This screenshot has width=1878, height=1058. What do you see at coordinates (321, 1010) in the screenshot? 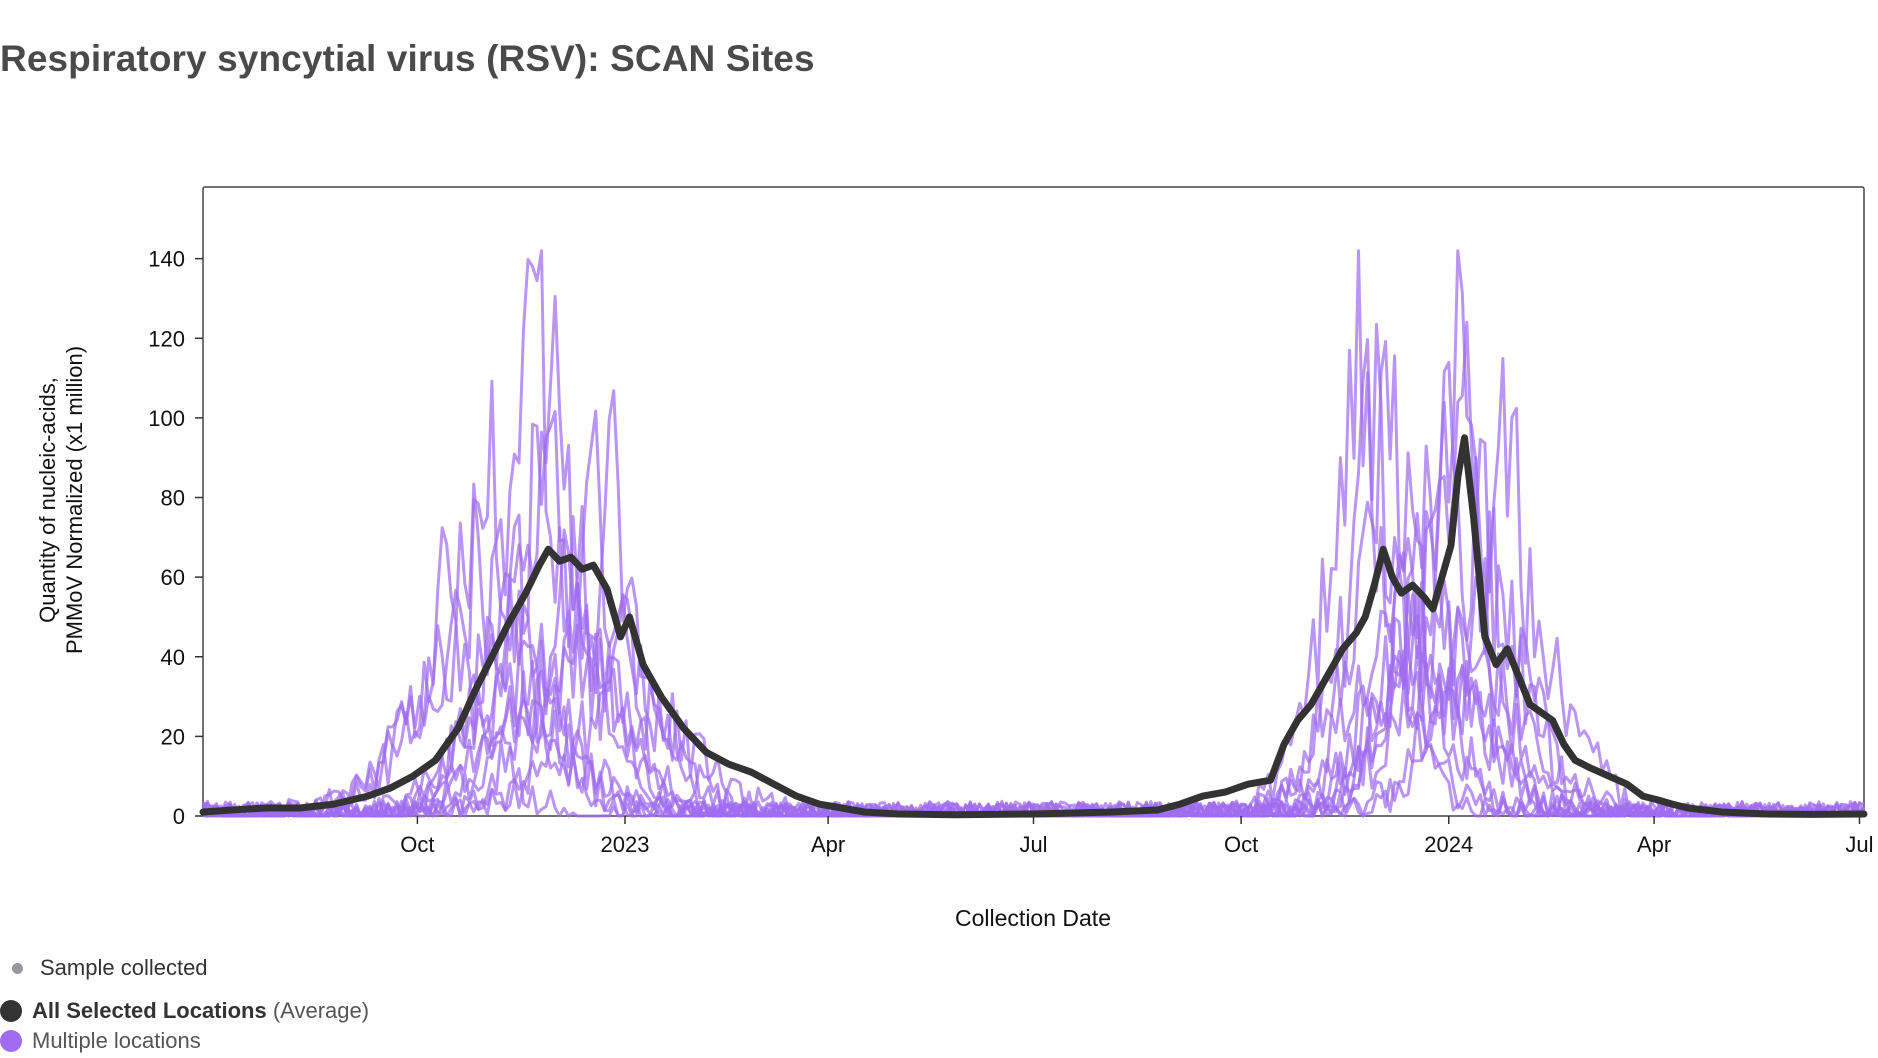
I see `legend-average-suffix: (Average)` at bounding box center [321, 1010].